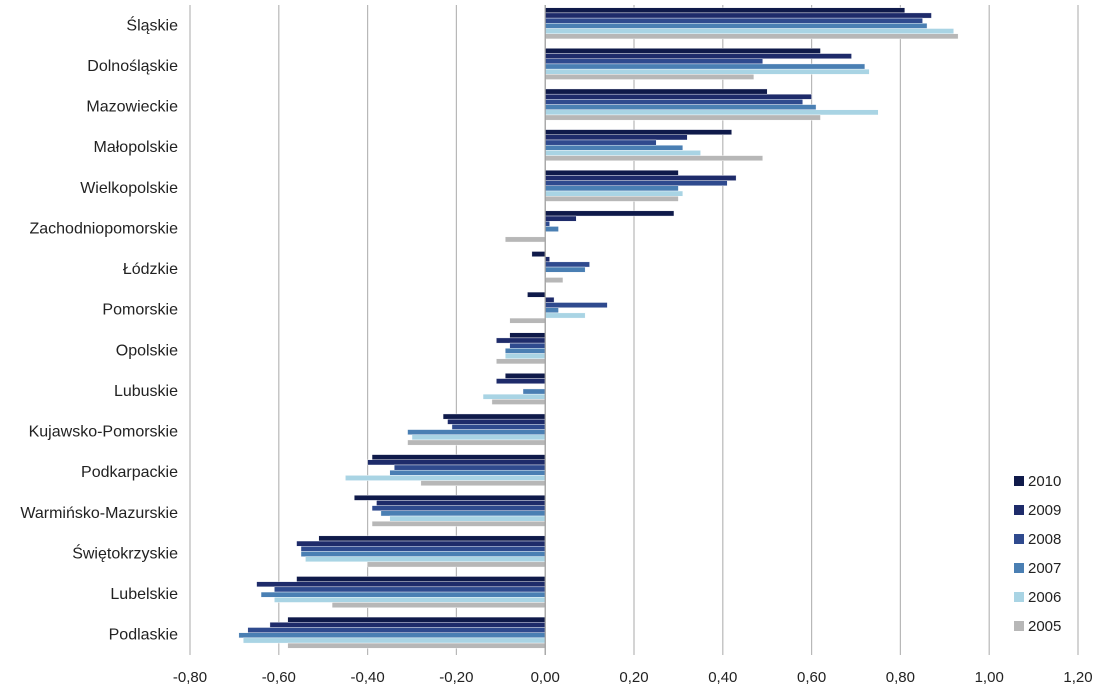 This screenshot has width=1108, height=697. I want to click on category-label: Małopolskie, so click(136, 147).